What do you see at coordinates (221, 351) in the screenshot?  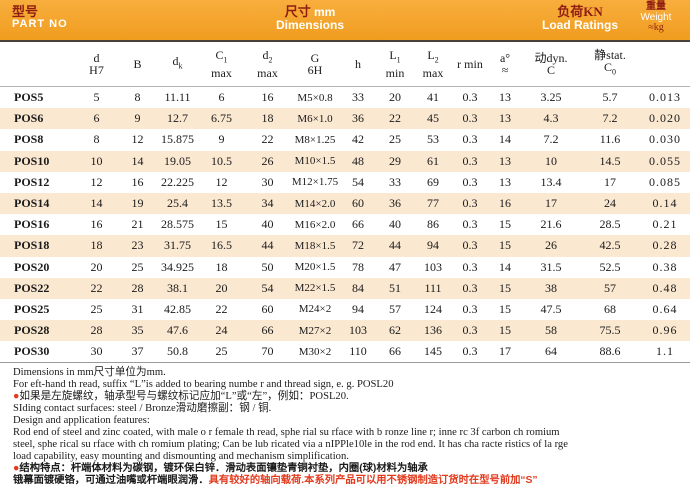 I see `value-cell: 25` at bounding box center [221, 351].